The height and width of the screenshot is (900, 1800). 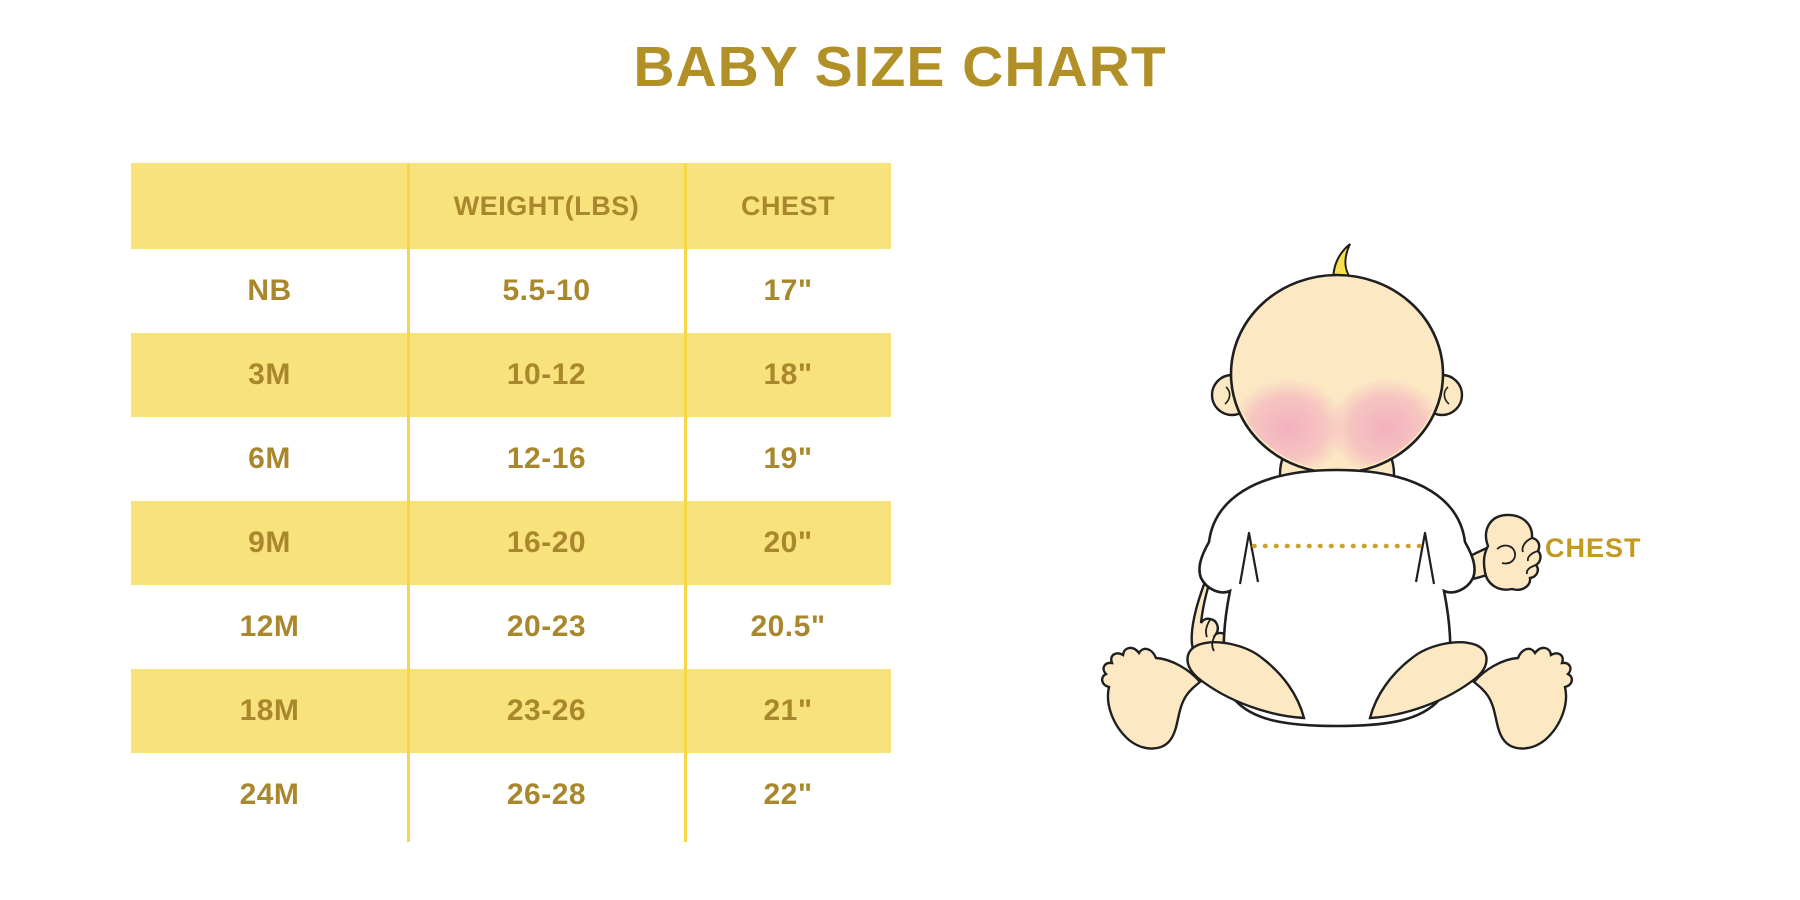 I want to click on table-row: 24M 26-28 22", so click(x=511, y=795).